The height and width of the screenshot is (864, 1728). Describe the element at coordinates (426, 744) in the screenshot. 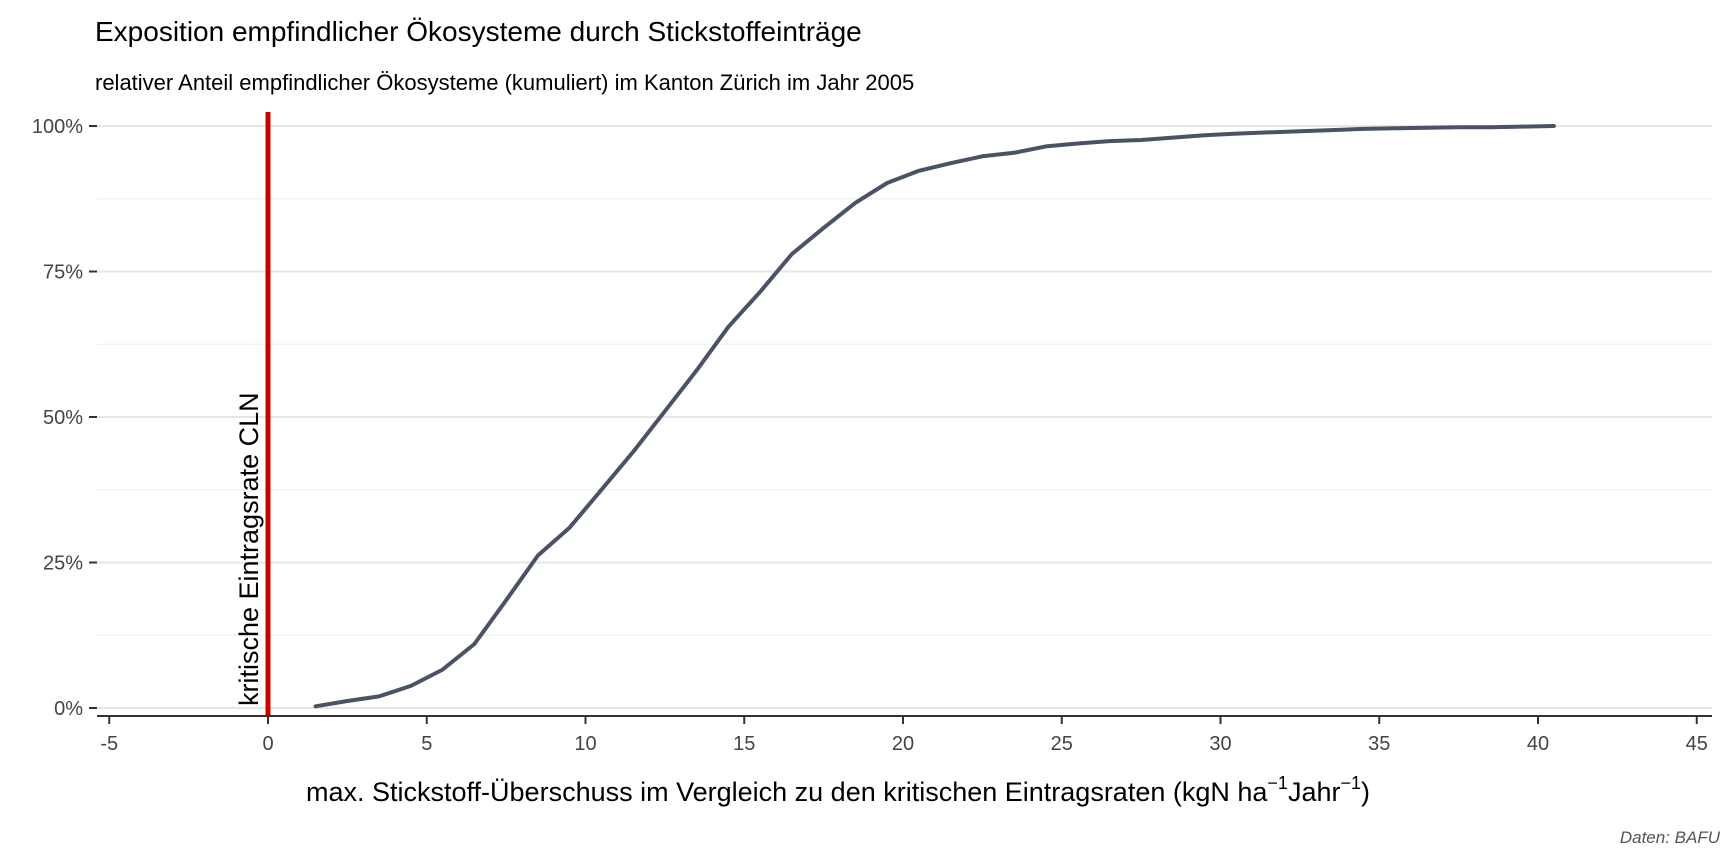

I see `x-tick-label: 5` at that location.